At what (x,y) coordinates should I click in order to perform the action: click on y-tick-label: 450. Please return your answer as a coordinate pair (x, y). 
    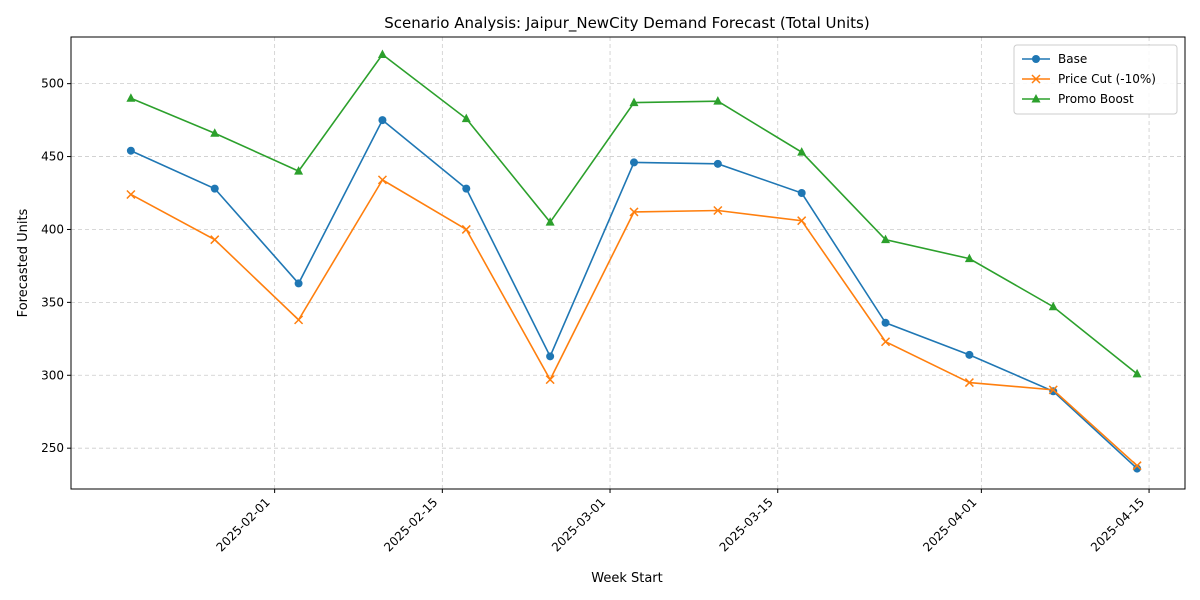
    Looking at the image, I should click on (52, 157).